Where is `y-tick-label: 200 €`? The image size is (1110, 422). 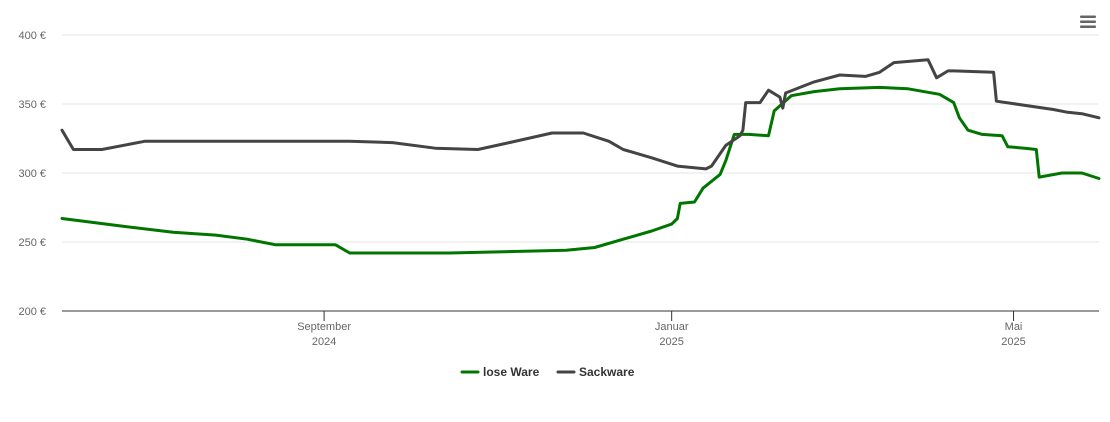
y-tick-label: 200 € is located at coordinates (32, 312).